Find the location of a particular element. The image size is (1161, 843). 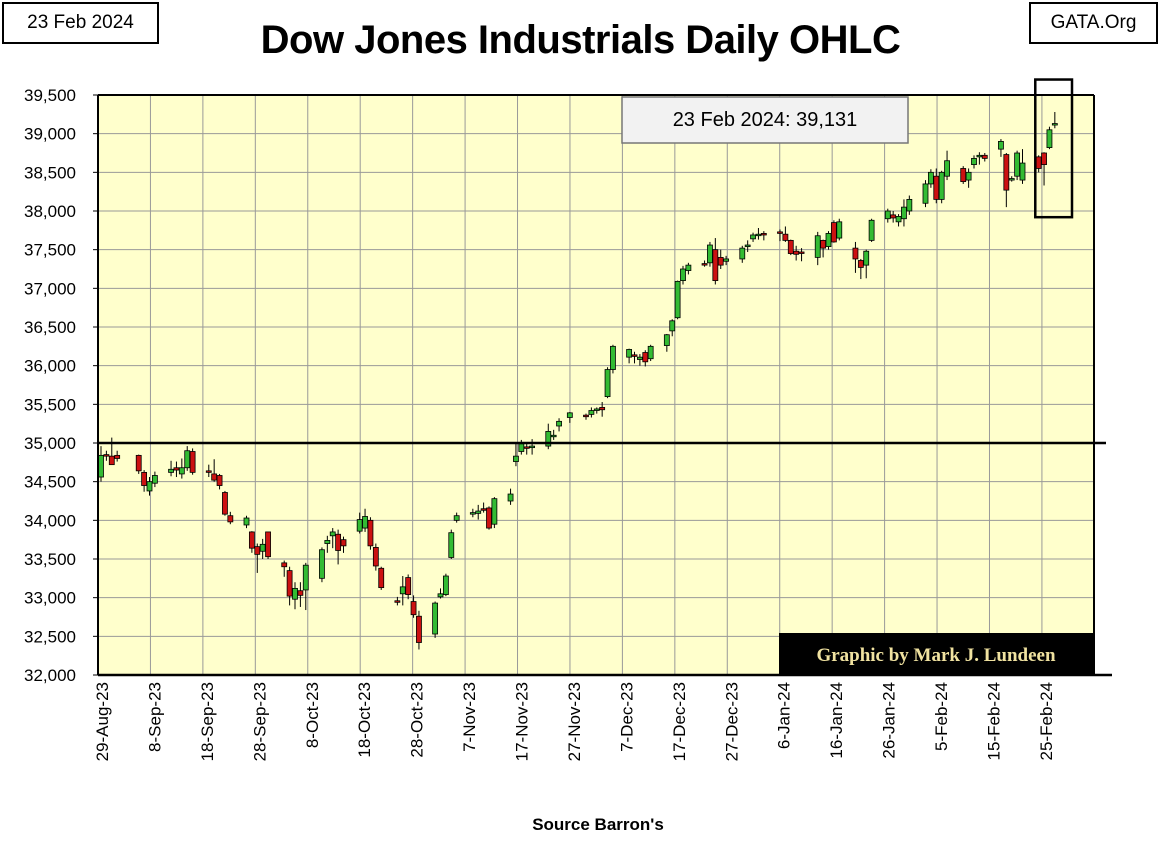

y-tick-label: 35,500 is located at coordinates (50, 404).